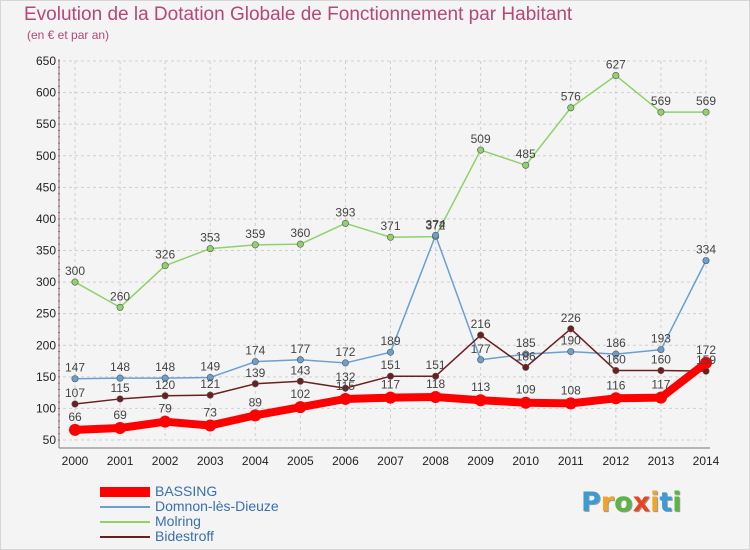 The height and width of the screenshot is (550, 750). Describe the element at coordinates (607, 502) in the screenshot. I see `logo-letter: r` at that location.